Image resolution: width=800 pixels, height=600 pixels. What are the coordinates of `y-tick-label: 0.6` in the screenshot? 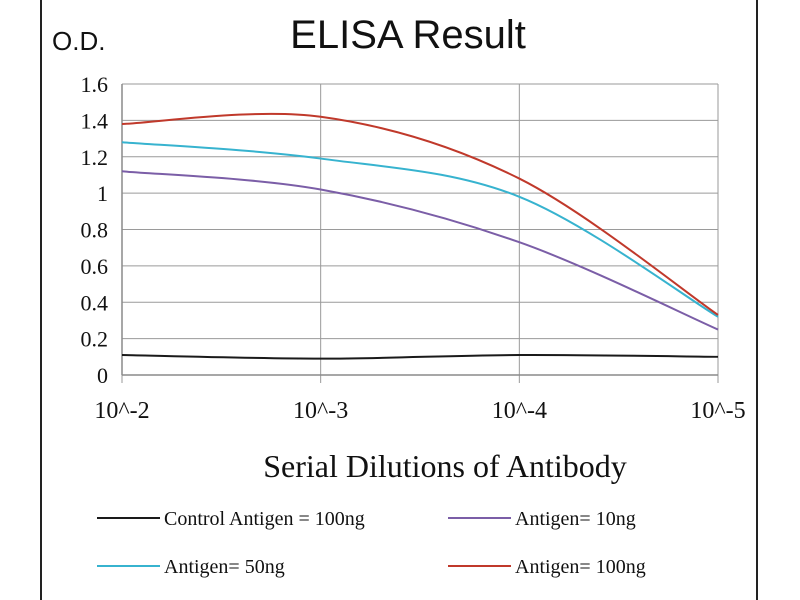 It's located at (95, 266).